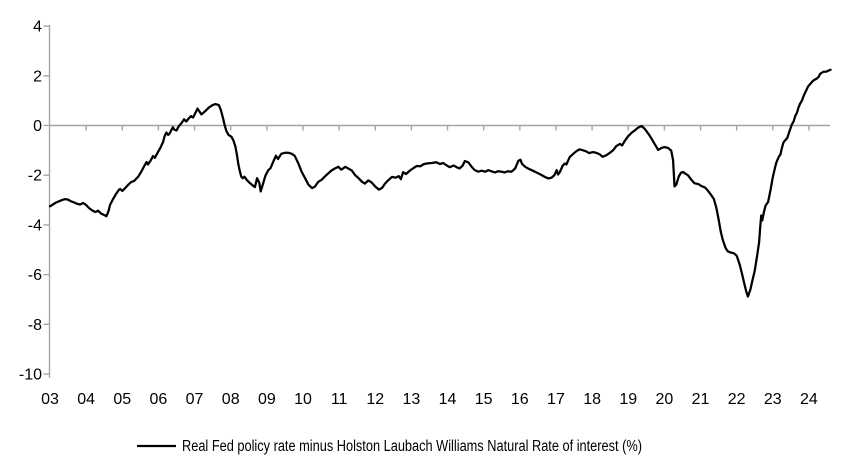 This screenshot has width=852, height=471. Describe the element at coordinates (37, 76) in the screenshot. I see `y-tick-label: 2` at that location.